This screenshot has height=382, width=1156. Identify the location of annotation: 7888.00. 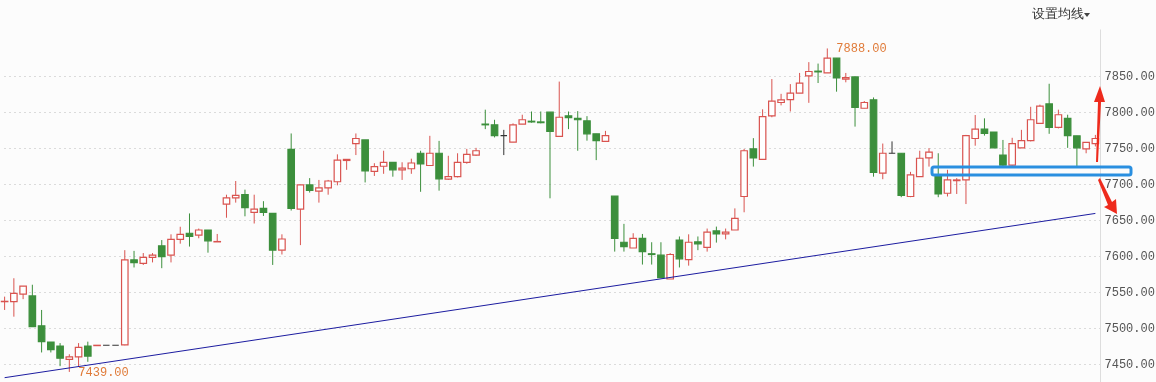
(861, 49).